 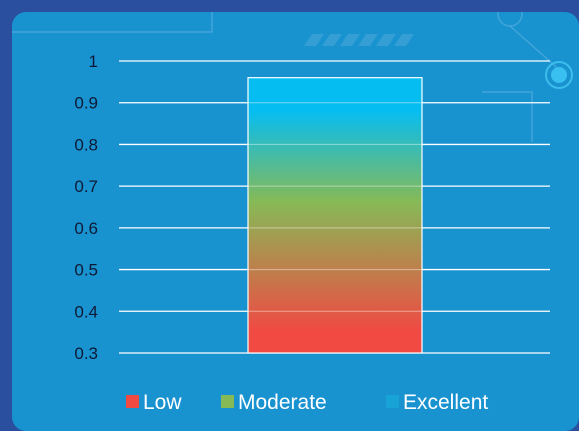 What do you see at coordinates (86, 270) in the screenshot?
I see `y-tick-label: 0.5` at bounding box center [86, 270].